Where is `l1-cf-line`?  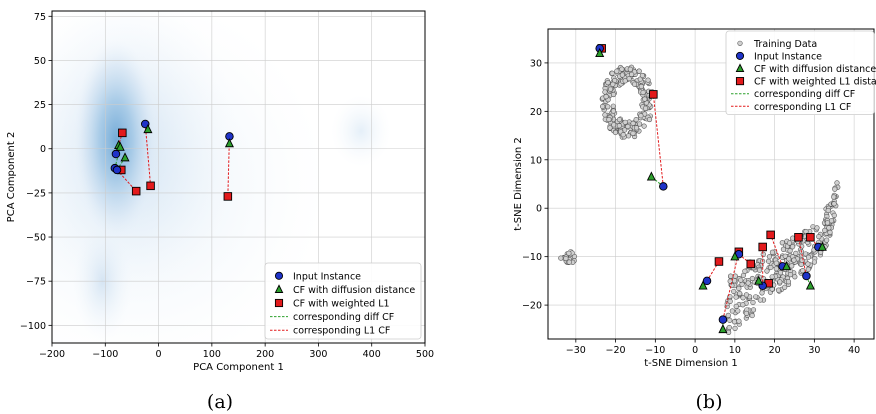
l1-cf-line is located at coordinates (802, 257).